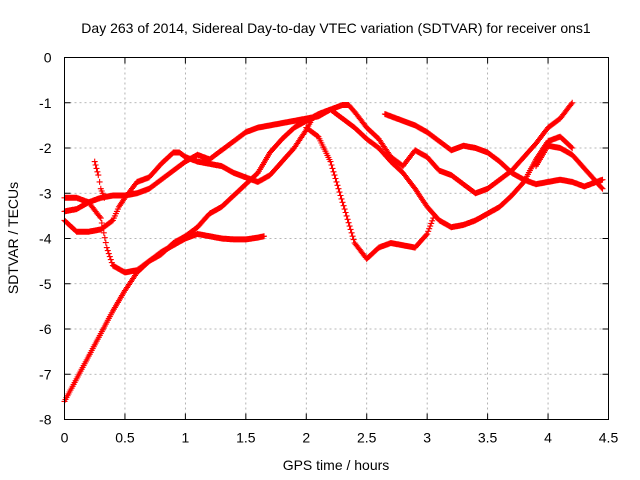 The width and height of the screenshot is (640, 480). I want to click on y-tick-label: -4, so click(45, 239).